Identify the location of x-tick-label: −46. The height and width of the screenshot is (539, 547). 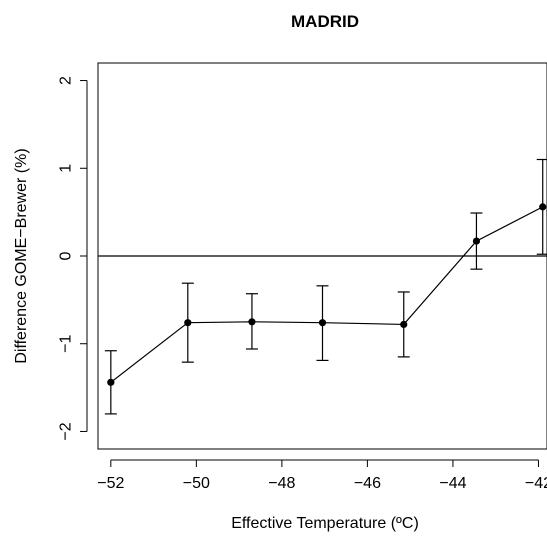
(367, 483).